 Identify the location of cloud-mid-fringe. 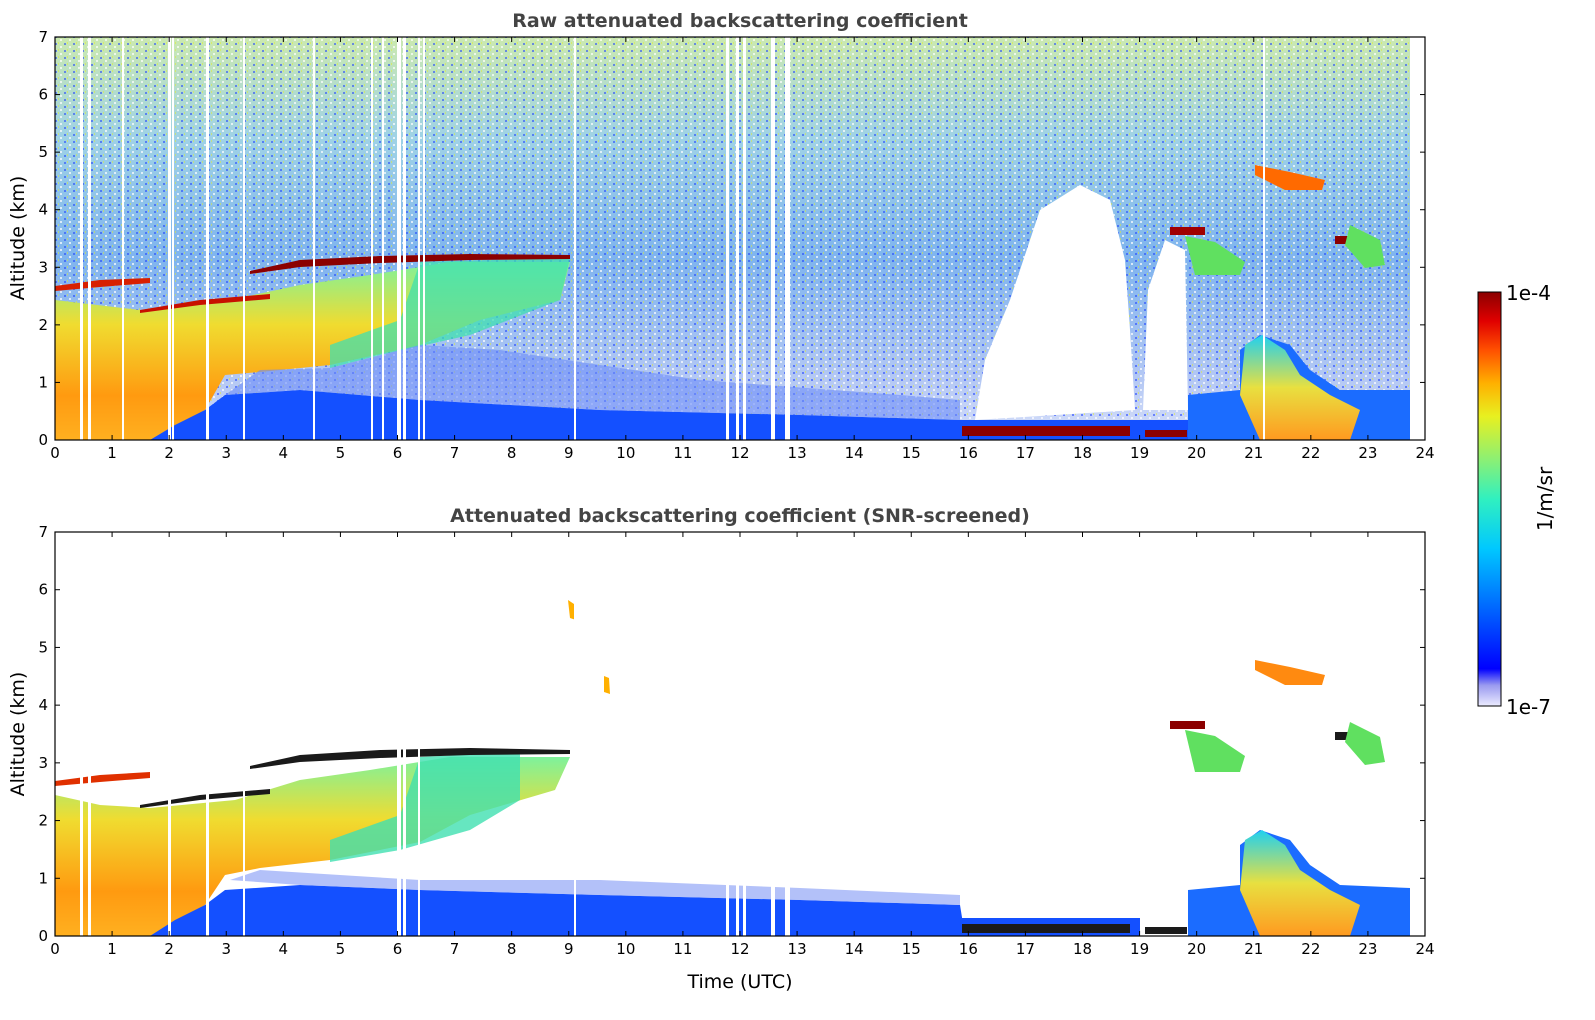
(1215, 255).